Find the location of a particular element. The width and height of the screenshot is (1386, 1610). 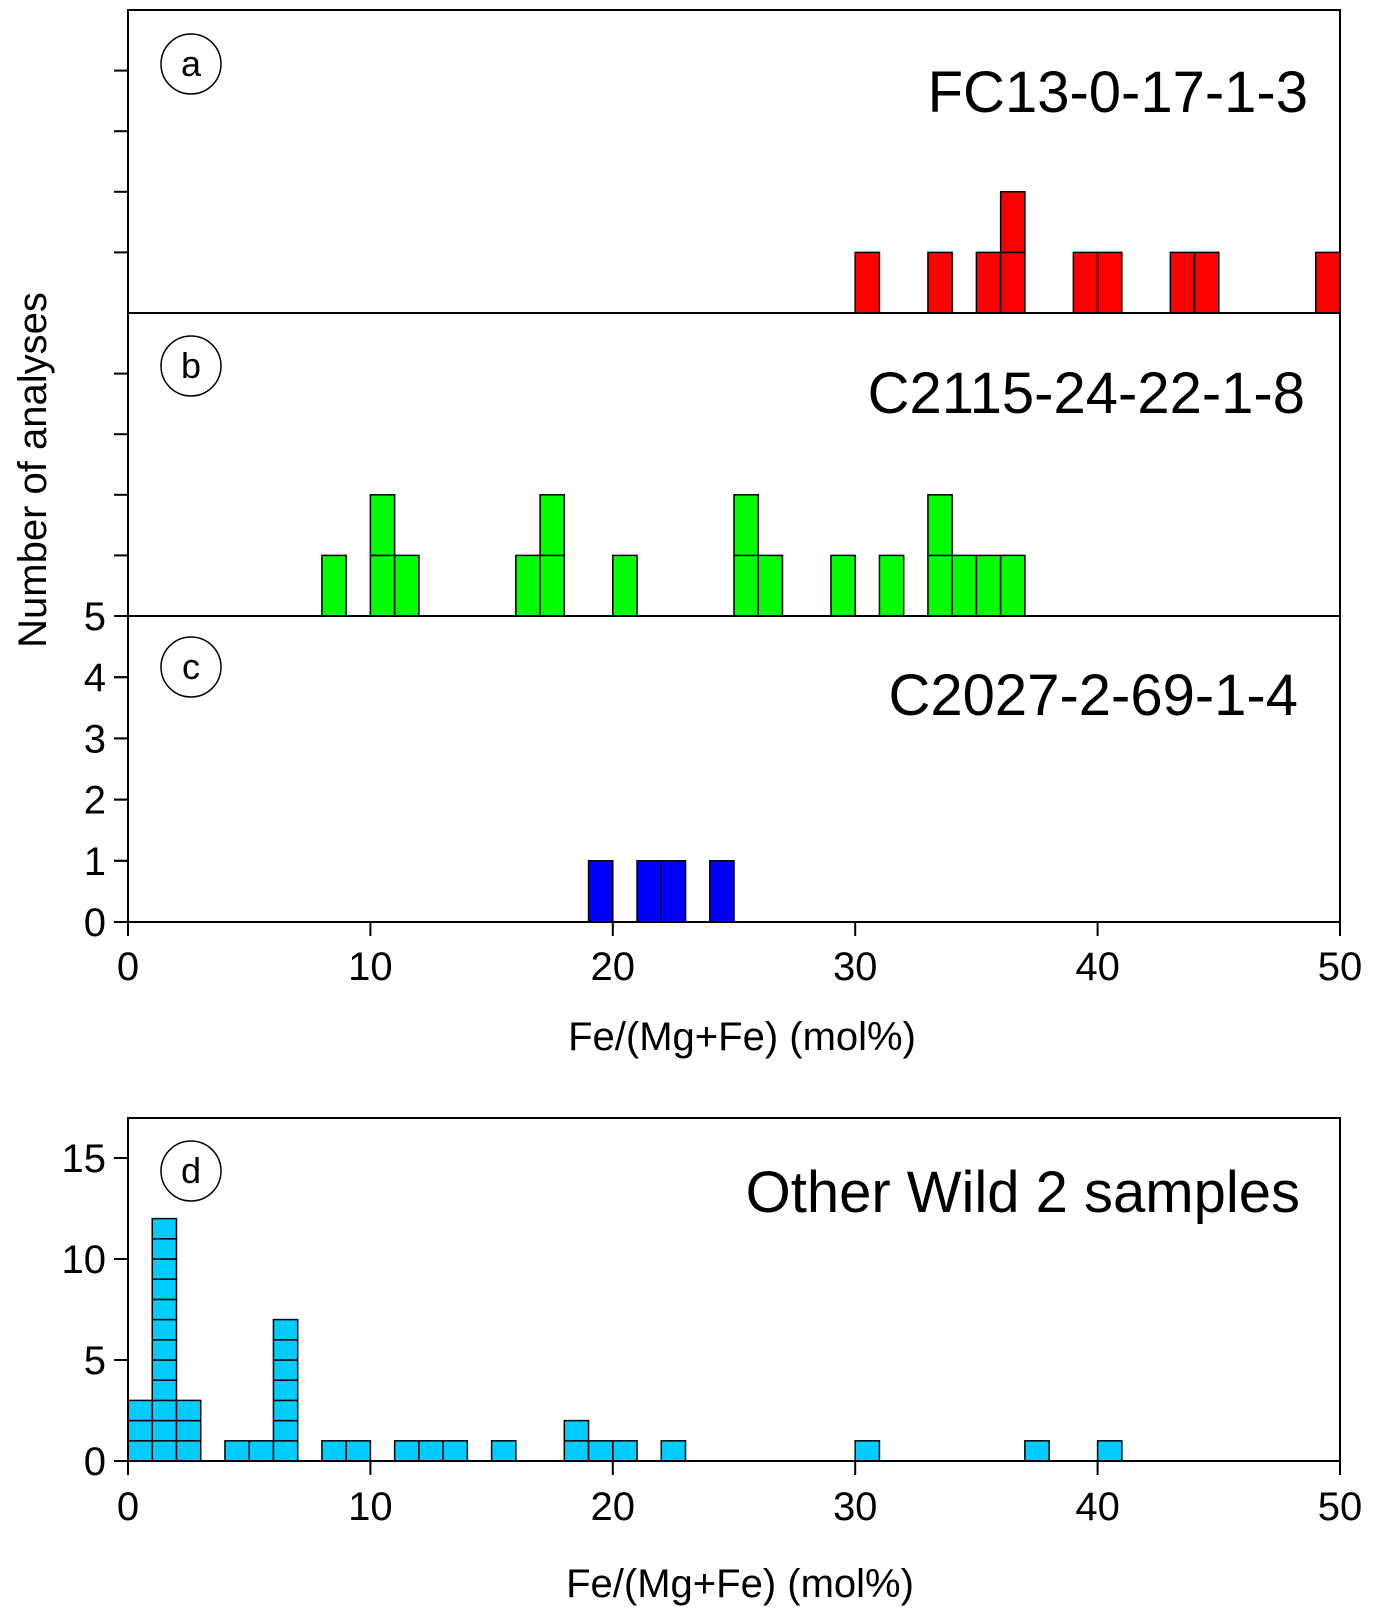

panel-c-ytick-label-5: 5 is located at coordinates (95, 617).